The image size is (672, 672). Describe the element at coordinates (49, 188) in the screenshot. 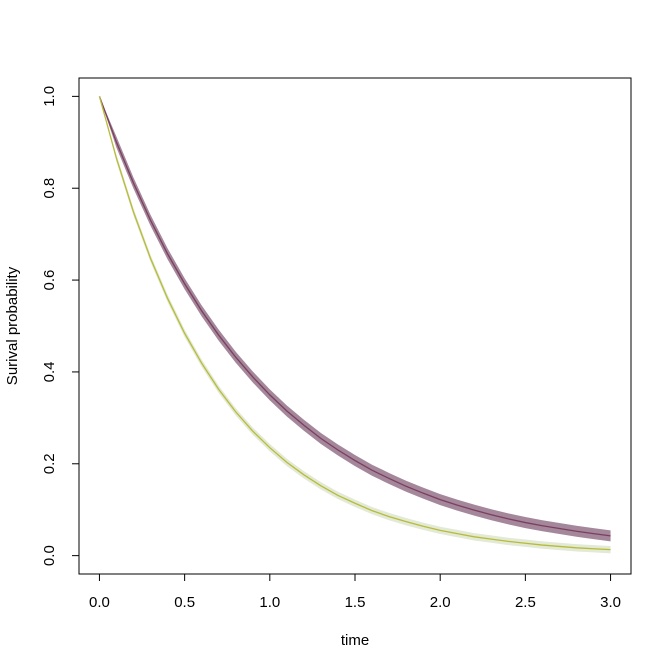

I see `y-tick-label: 0.8` at that location.